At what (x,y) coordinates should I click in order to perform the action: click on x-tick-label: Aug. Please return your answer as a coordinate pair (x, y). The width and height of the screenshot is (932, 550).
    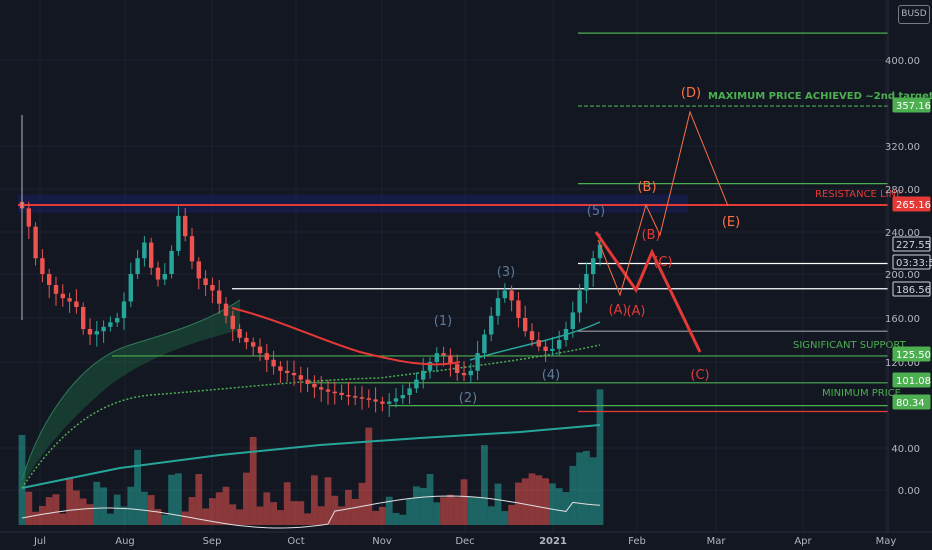
    Looking at the image, I should click on (125, 541).